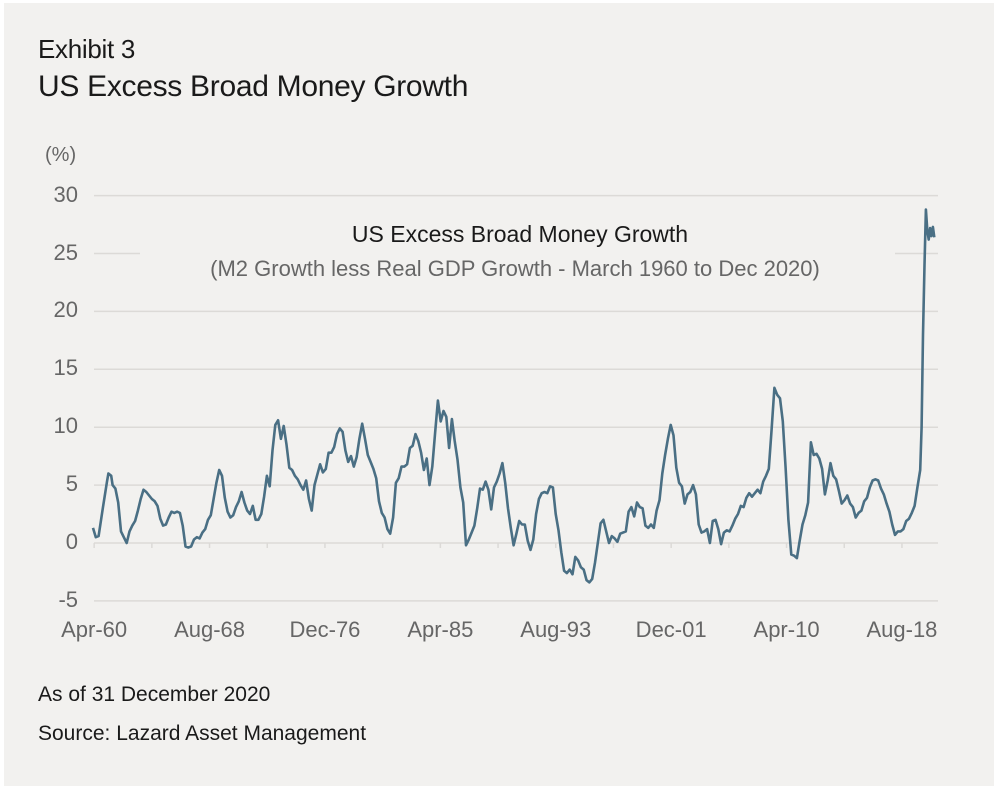 The image size is (998, 790). What do you see at coordinates (87, 49) in the screenshot?
I see `exhibit-label: Exhibit 3` at bounding box center [87, 49].